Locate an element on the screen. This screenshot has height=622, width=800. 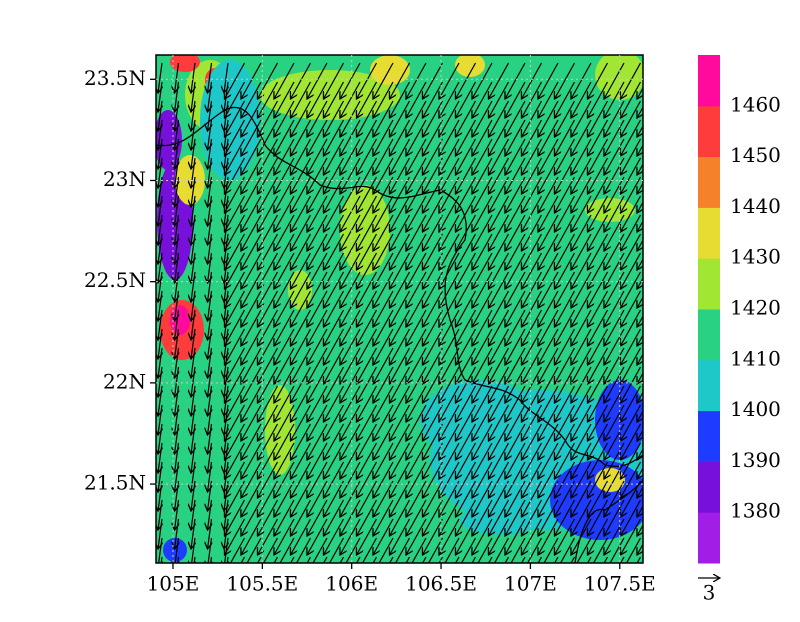
colorbar-label: 1440 is located at coordinates (755, 206).